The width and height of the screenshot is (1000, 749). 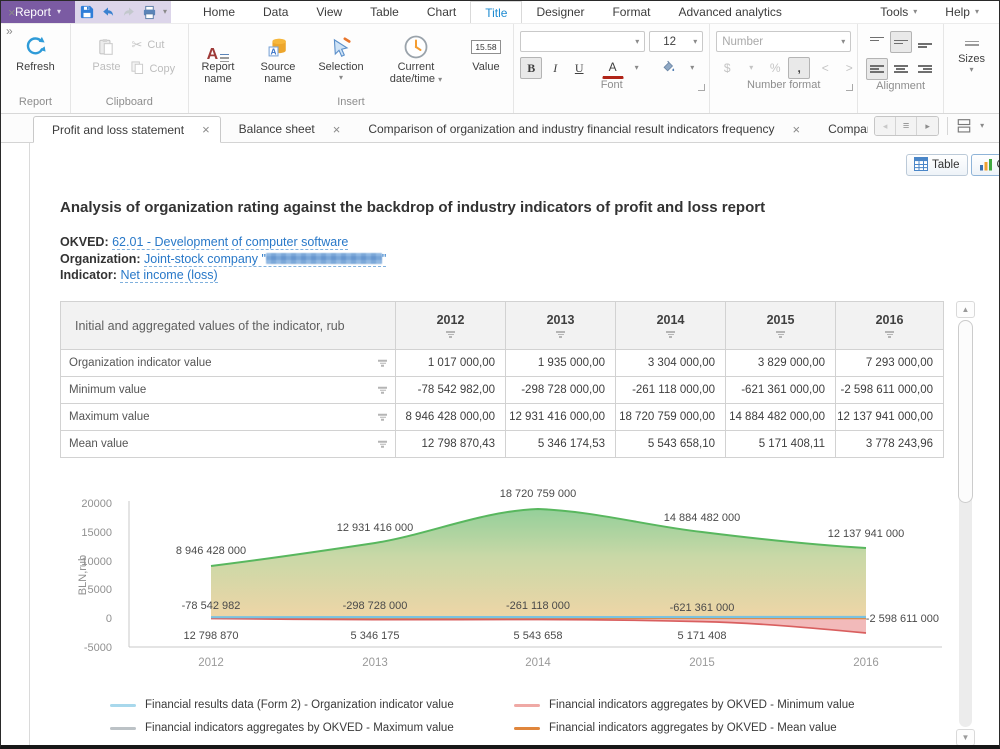 I want to click on indicator-link: Net income (loss), so click(x=169, y=275).